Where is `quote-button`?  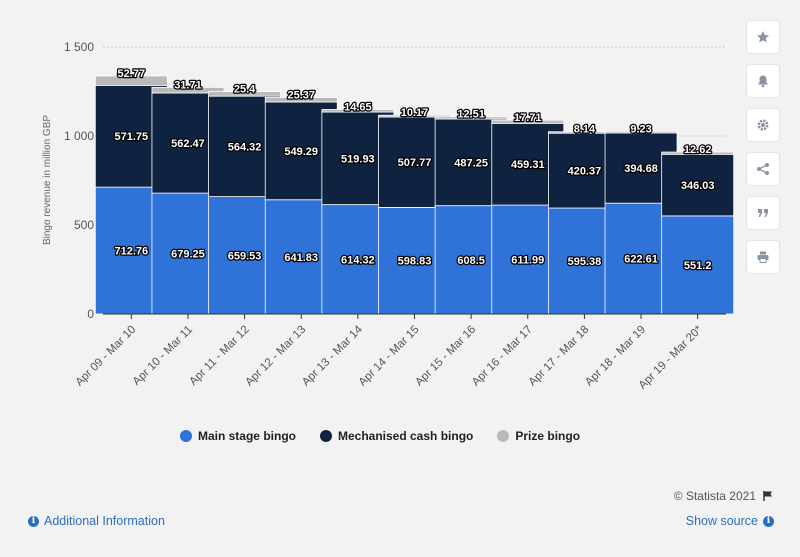 quote-button is located at coordinates (763, 213).